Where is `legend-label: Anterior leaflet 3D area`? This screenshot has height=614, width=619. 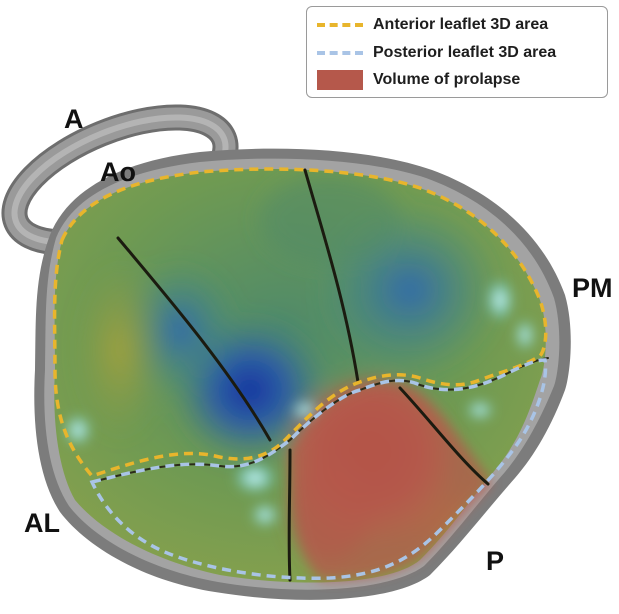 legend-label: Anterior leaflet 3D area is located at coordinates (461, 24).